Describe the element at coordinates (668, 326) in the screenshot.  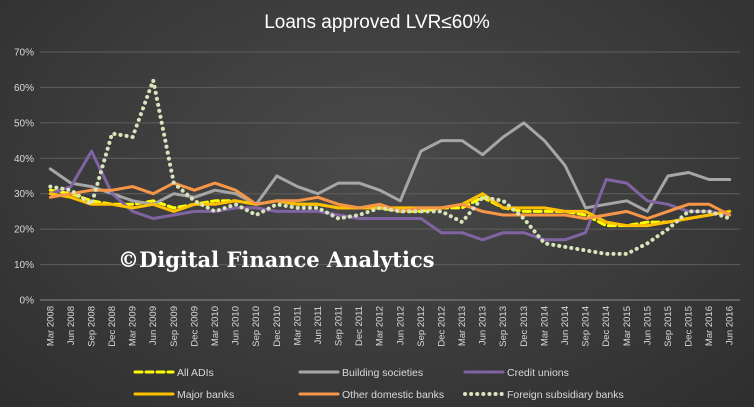
I see `x-tick-label: Sep 2015` at that location.